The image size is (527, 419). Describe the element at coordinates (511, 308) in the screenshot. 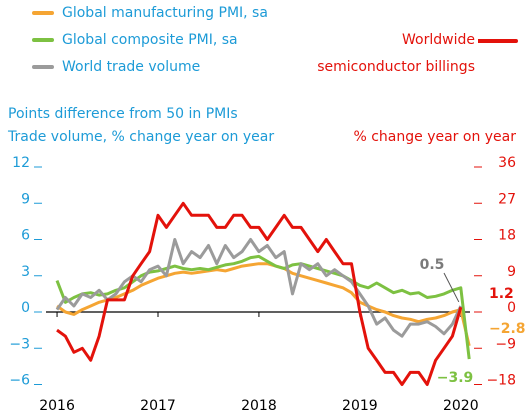

I see `y2-tick-label: 0` at that location.